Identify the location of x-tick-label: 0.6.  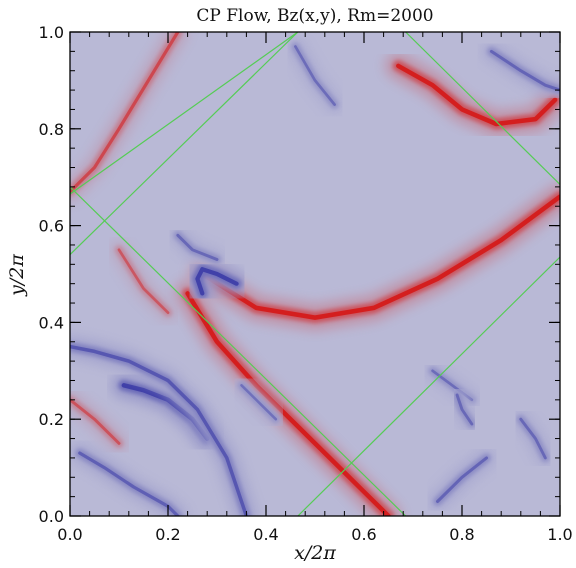
(363, 534).